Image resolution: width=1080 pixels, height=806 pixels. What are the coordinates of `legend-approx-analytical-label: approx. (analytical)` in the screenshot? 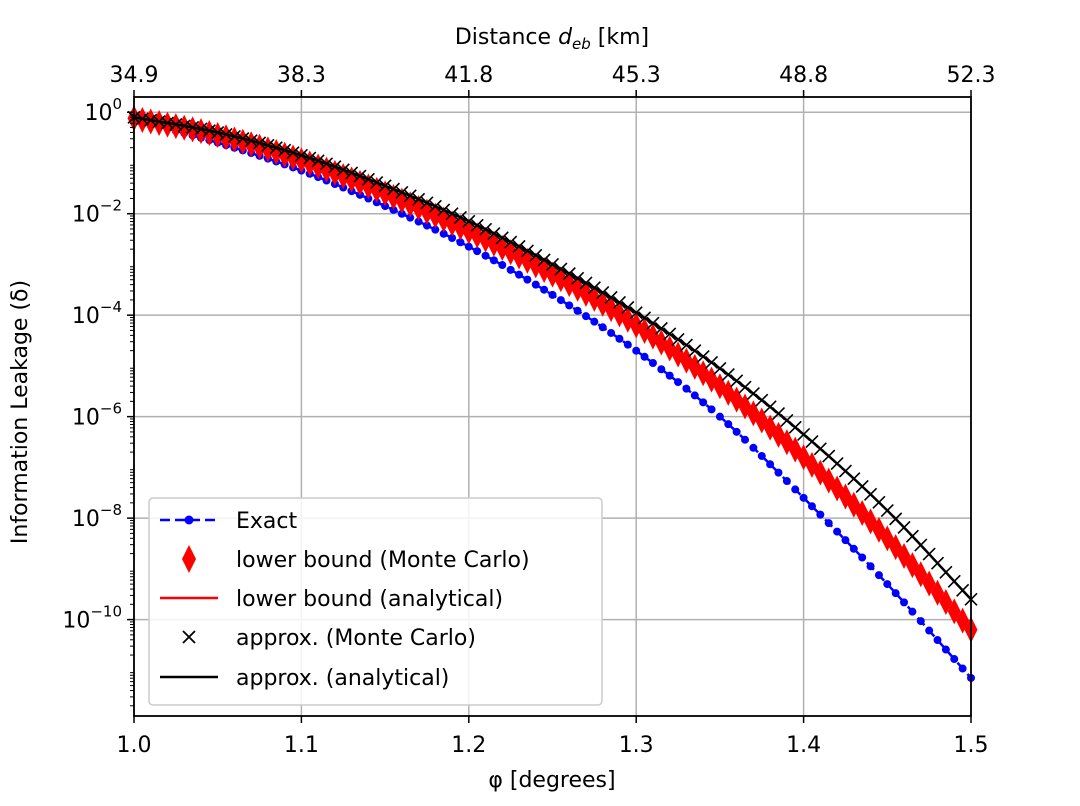 It's located at (342, 678).